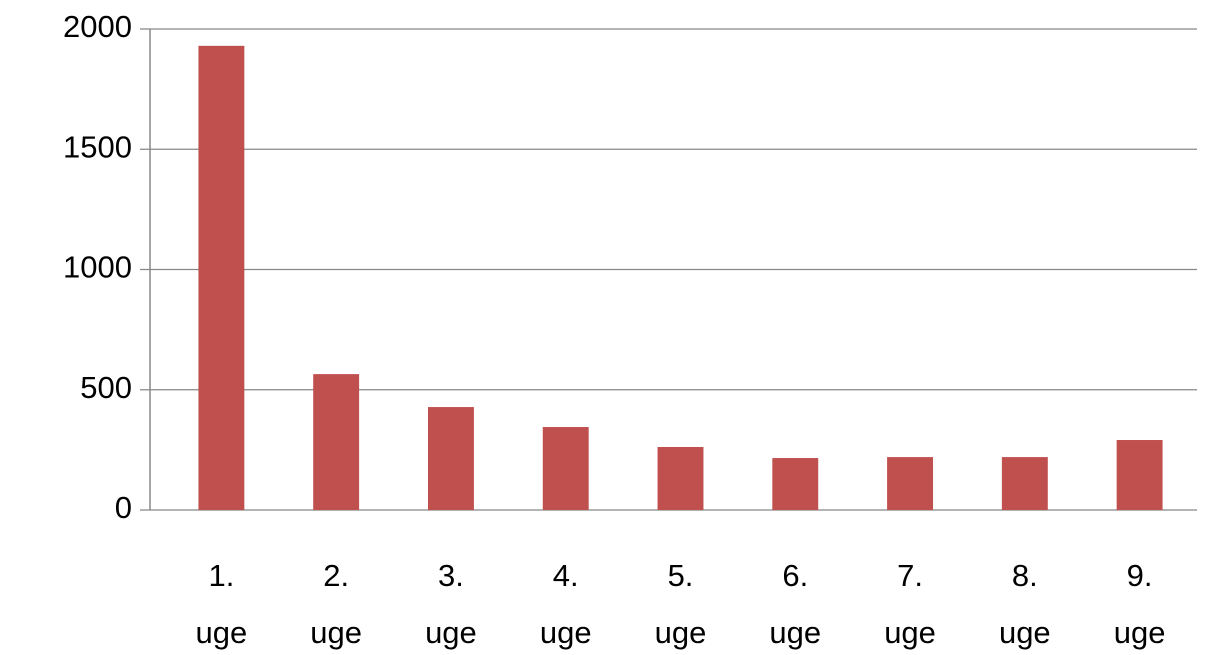  What do you see at coordinates (681, 604) in the screenshot?
I see `x-tick-label: 5. uge` at bounding box center [681, 604].